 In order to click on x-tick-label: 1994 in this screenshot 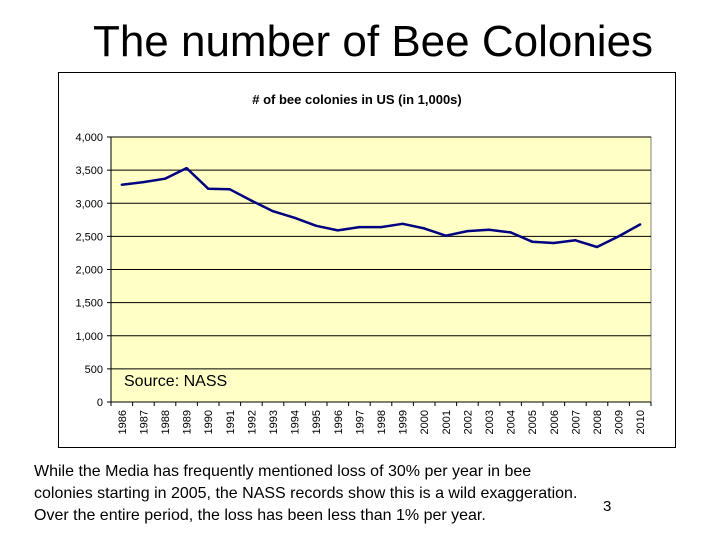, I will do `click(296, 422)`.